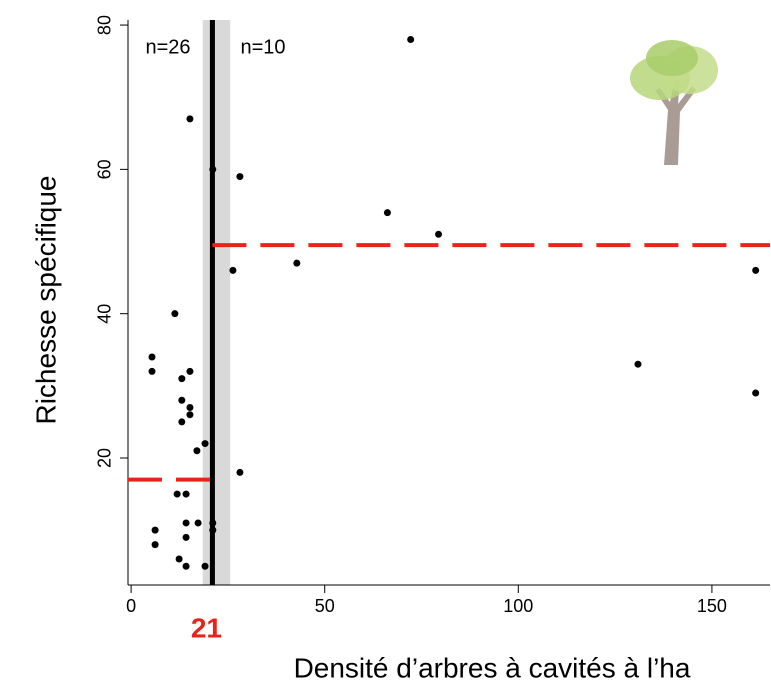 The image size is (771, 695). What do you see at coordinates (105, 25) in the screenshot?
I see `y-tick-label: 80` at bounding box center [105, 25].